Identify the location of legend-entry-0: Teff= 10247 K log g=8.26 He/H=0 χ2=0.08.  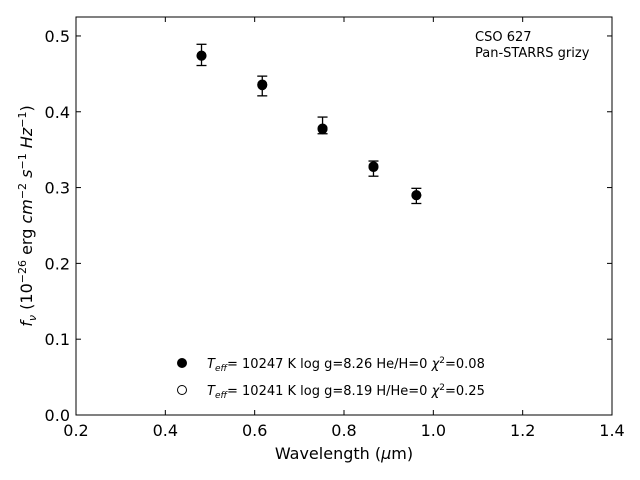
(346, 365).